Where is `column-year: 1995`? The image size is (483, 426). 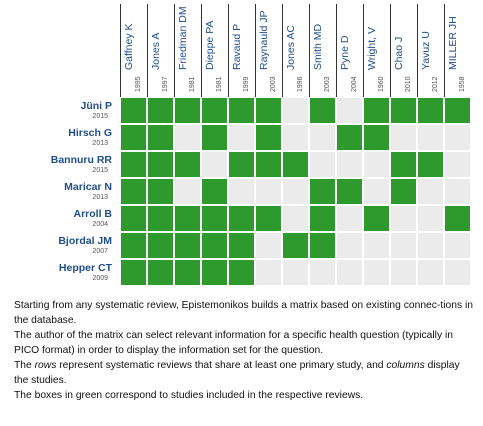
column-year: 1995 is located at coordinates (138, 84).